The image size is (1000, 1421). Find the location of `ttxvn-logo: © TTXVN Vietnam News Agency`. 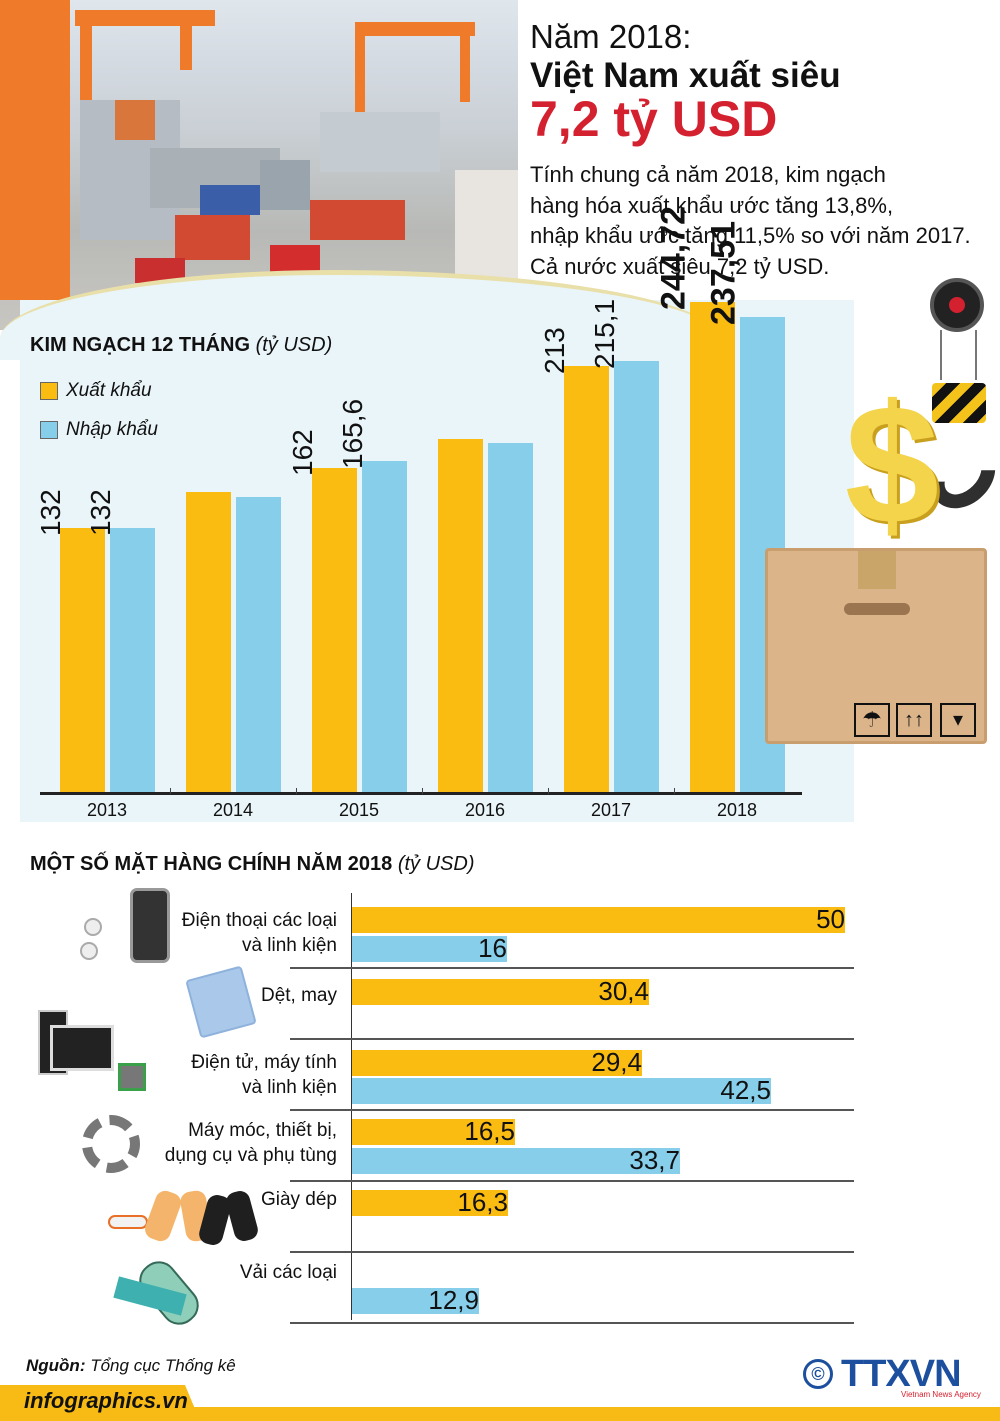

ttxvn-logo: © TTXVN Vietnam News Agency is located at coordinates (892, 1376).